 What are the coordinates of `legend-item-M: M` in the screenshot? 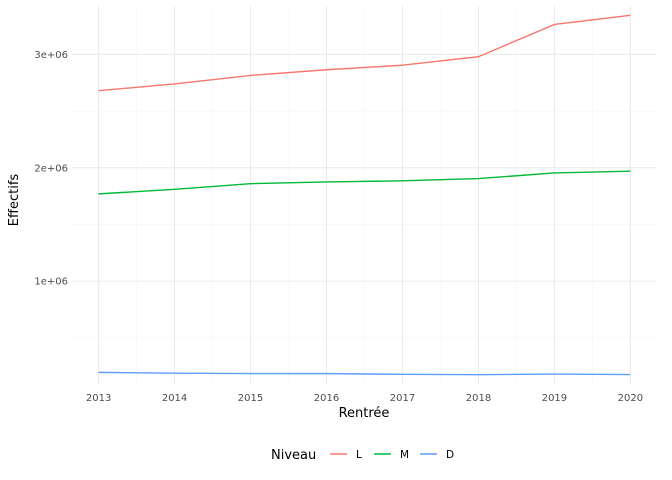 It's located at (391, 455).